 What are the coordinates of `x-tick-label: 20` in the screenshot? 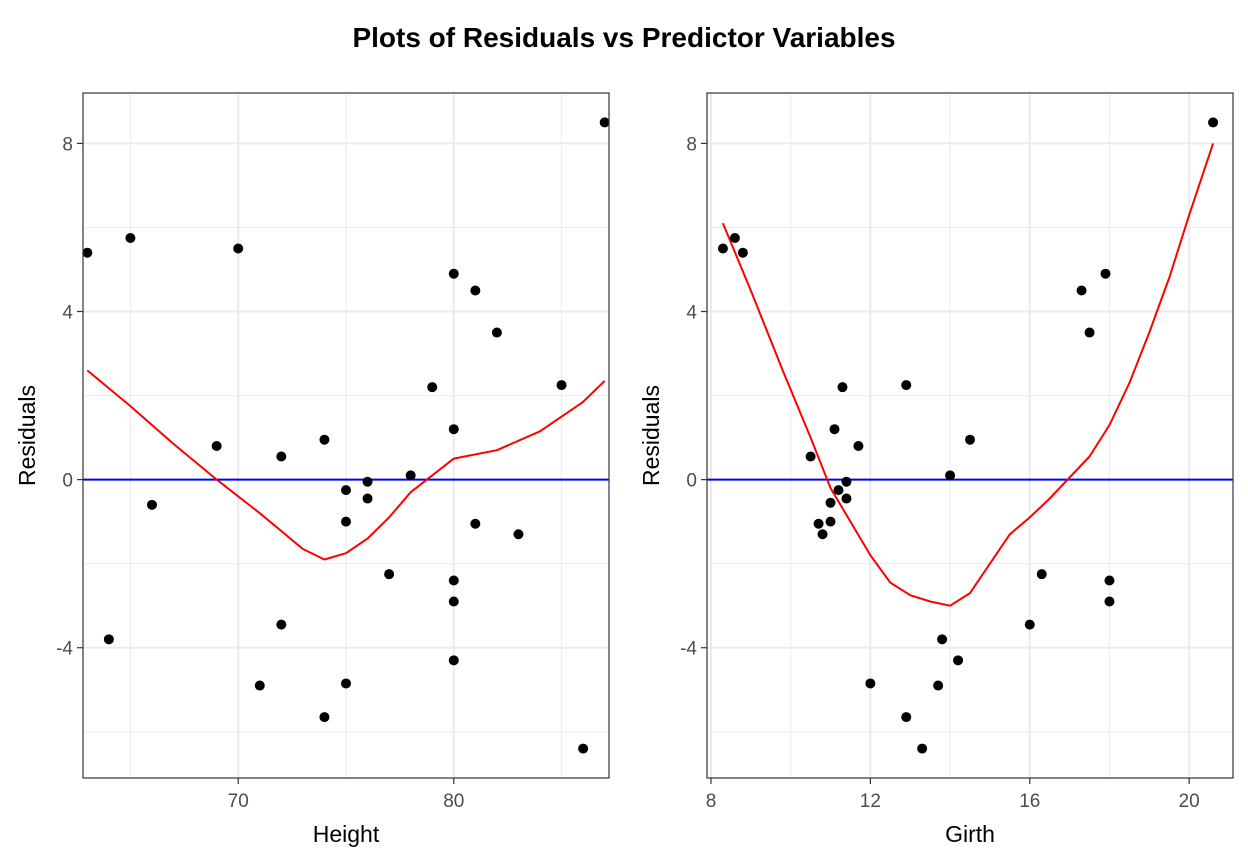 It's located at (1189, 801).